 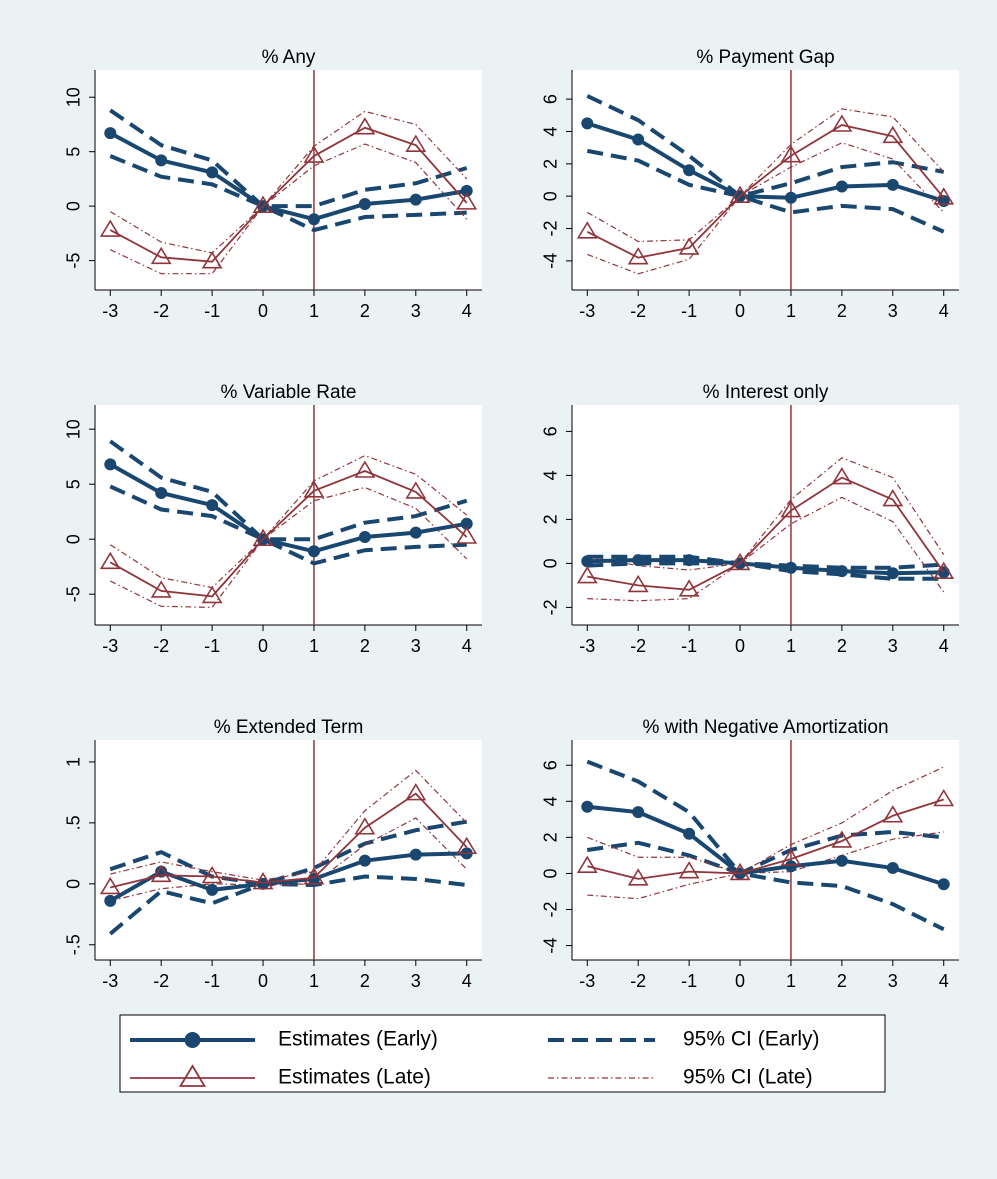 What do you see at coordinates (289, 727) in the screenshot?
I see `panel-title: % Extended Term` at bounding box center [289, 727].